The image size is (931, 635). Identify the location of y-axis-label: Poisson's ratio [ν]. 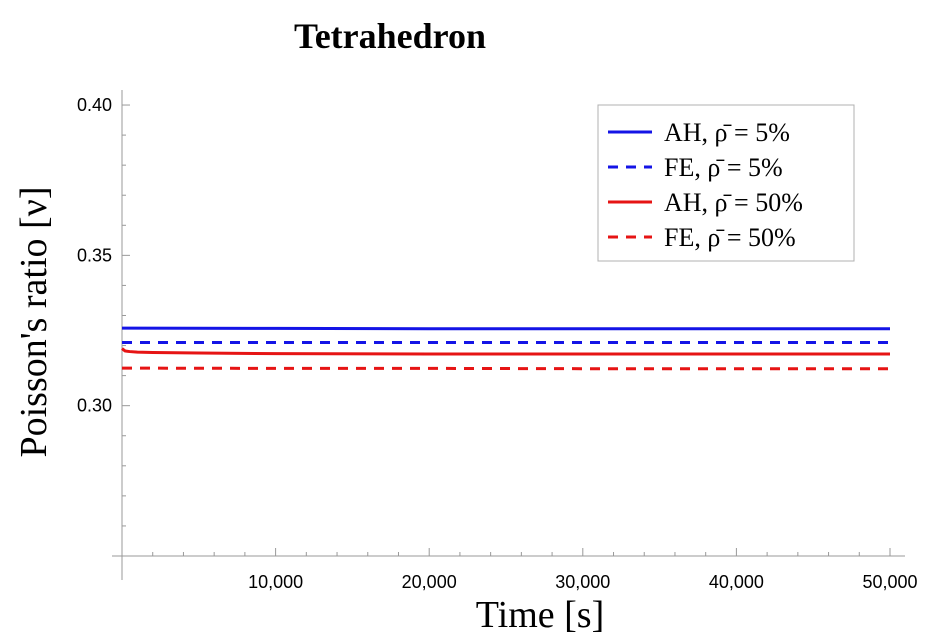
(34, 321).